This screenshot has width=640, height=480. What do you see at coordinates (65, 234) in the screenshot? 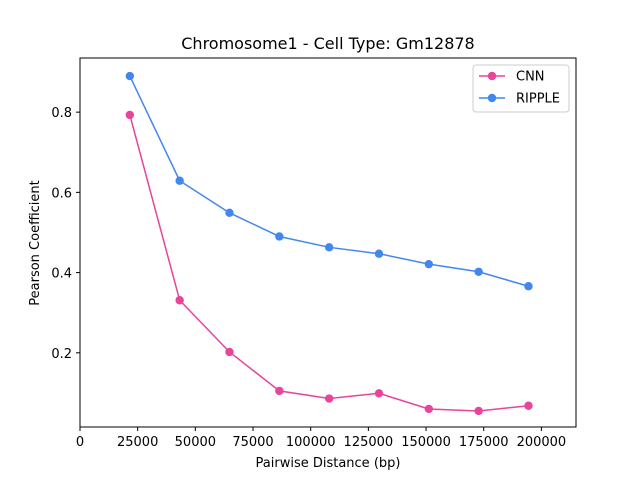
I see `y-axis: 0.2 0.4 0.6 0.8` at bounding box center [65, 234].